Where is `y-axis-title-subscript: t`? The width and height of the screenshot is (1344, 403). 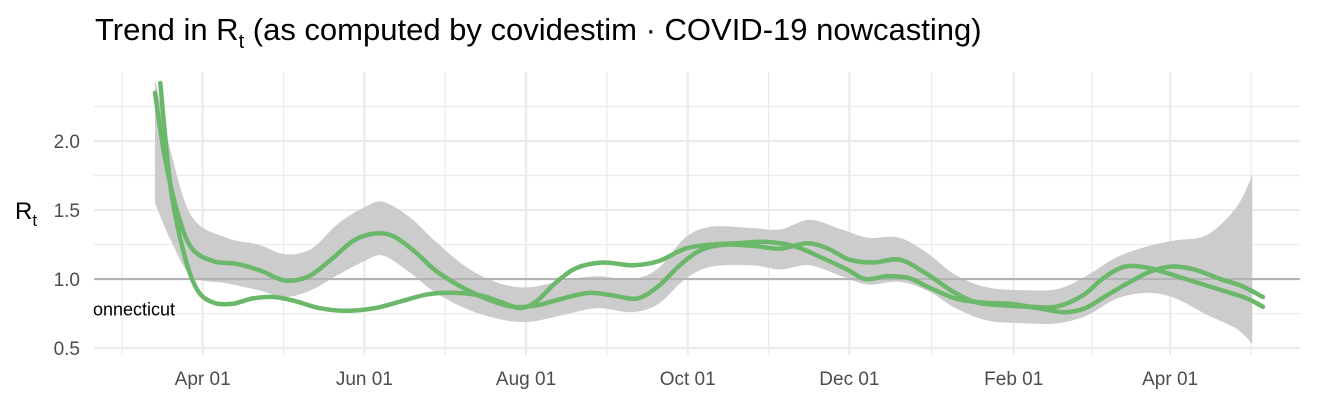
y-axis-title-subscript: t is located at coordinates (34, 220).